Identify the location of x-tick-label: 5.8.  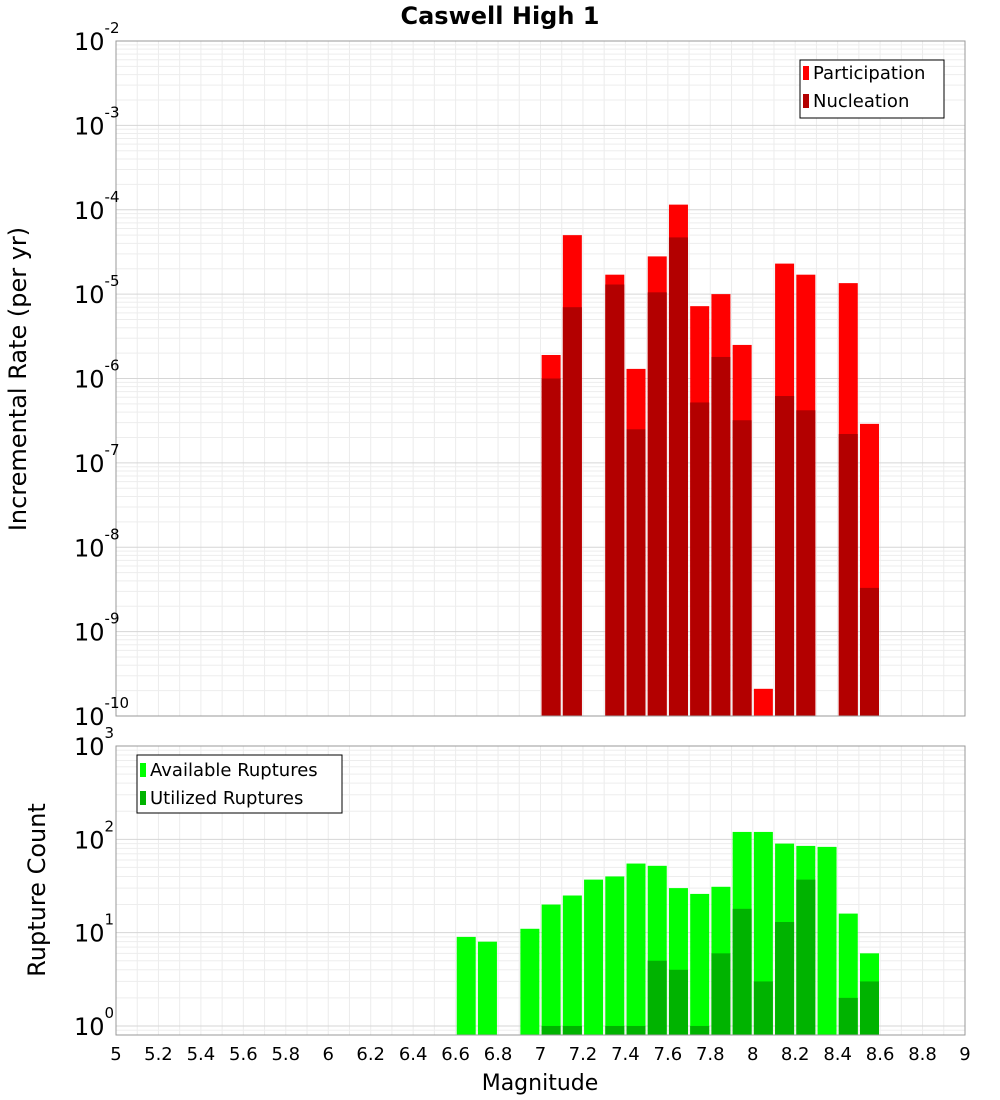
(285, 1054).